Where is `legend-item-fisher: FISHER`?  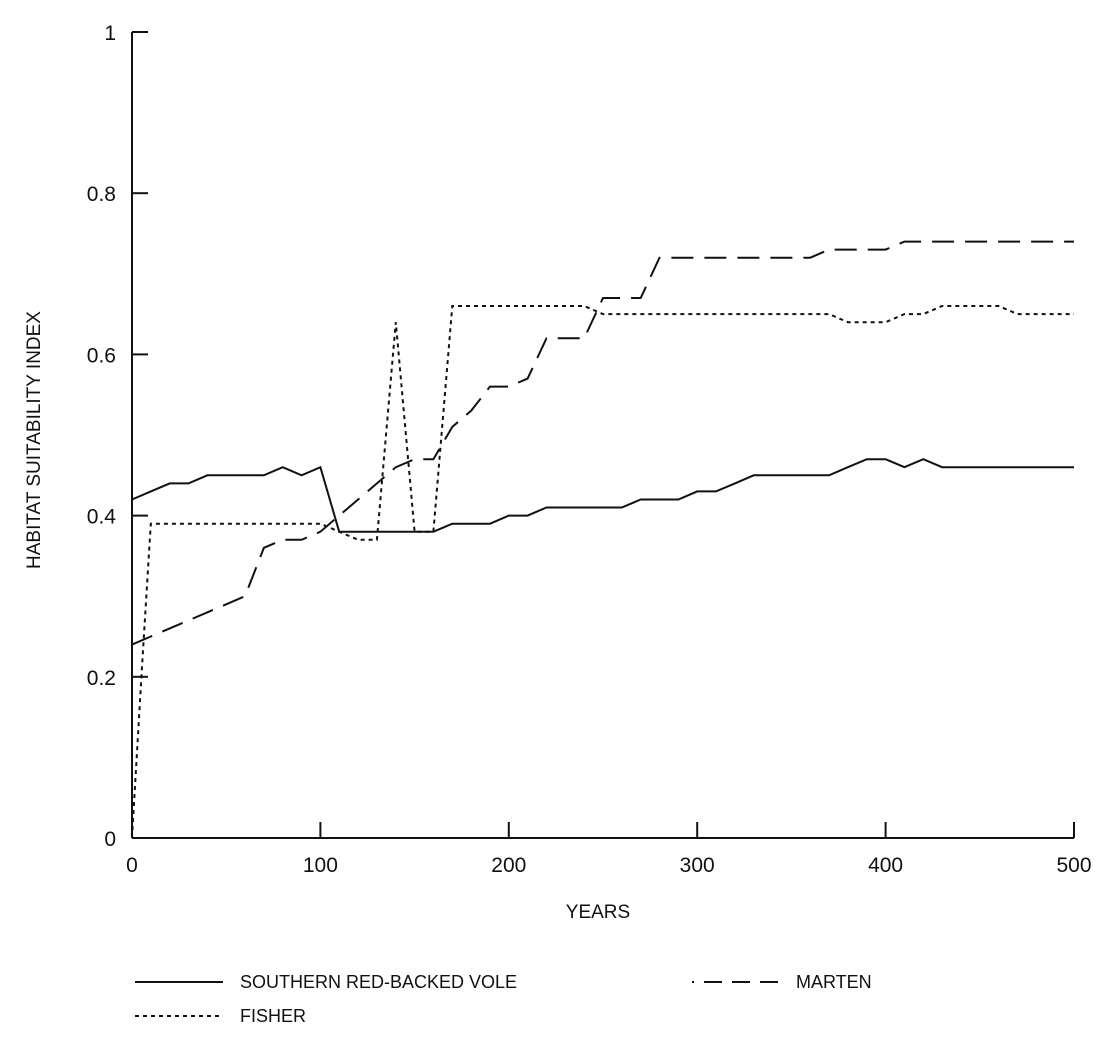 legend-item-fisher: FISHER is located at coordinates (220, 1016).